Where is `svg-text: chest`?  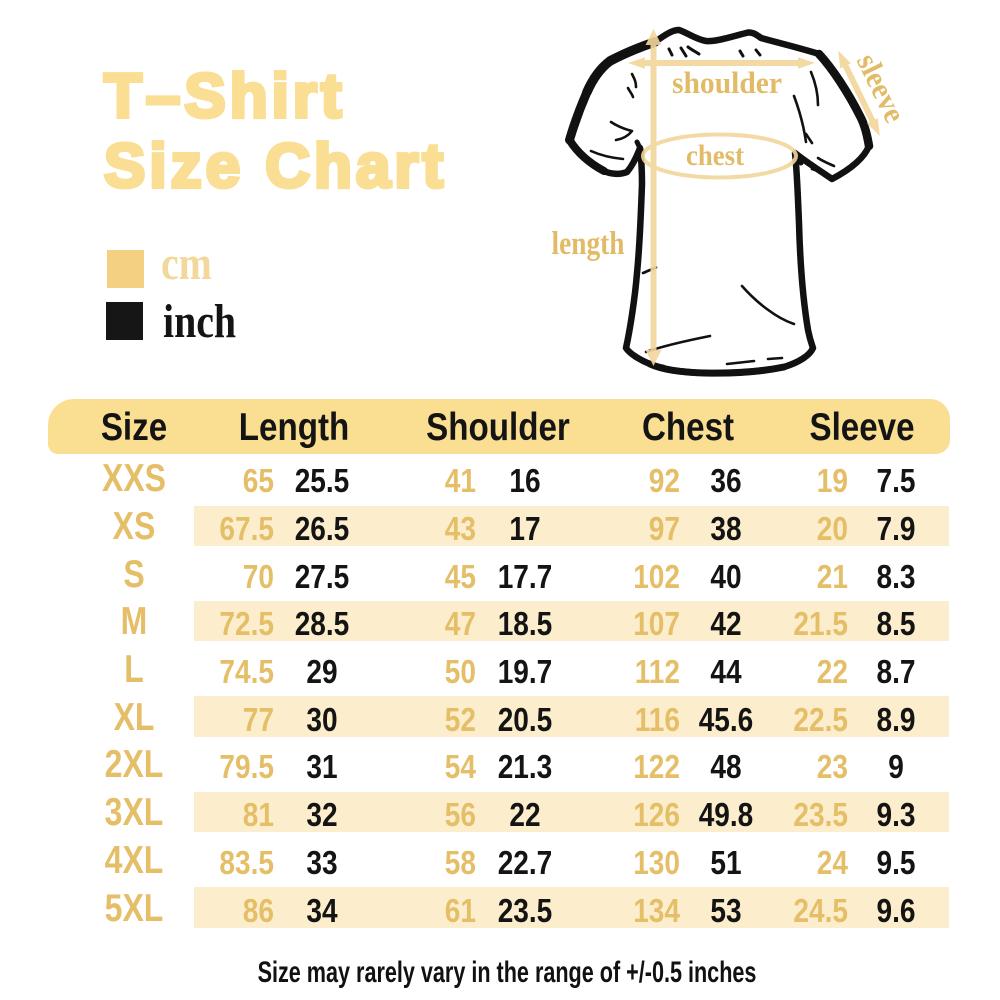
svg-text: chest is located at coordinates (715, 155).